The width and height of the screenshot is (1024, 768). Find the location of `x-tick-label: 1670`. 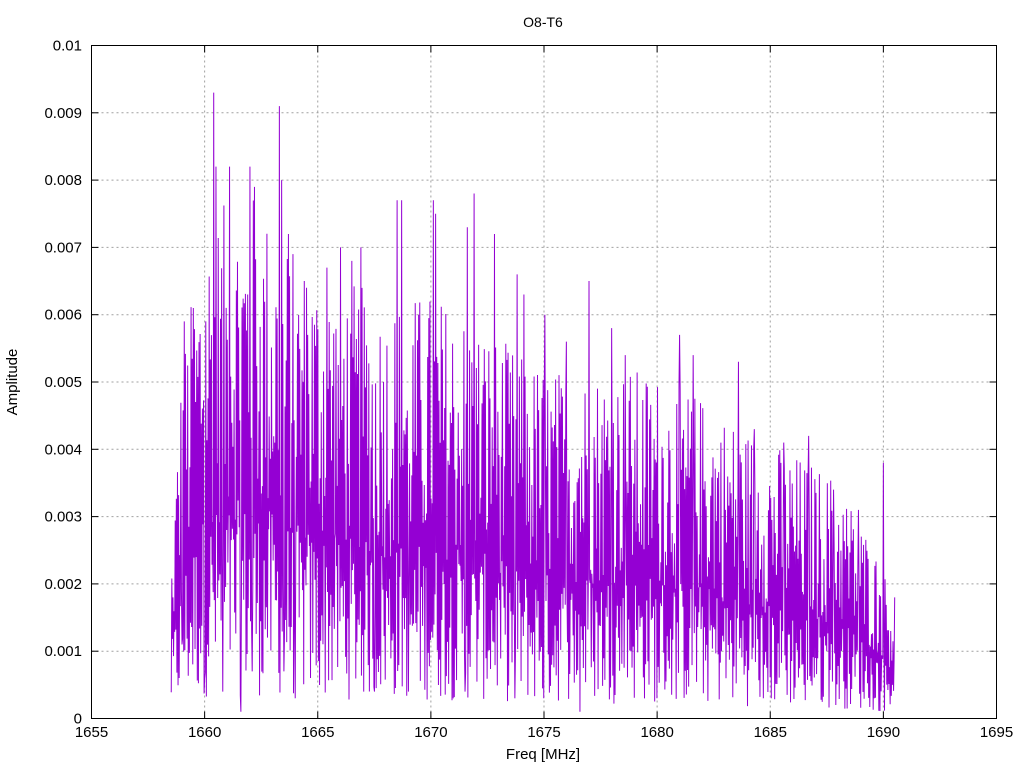

x-tick-label: 1670 is located at coordinates (430, 732).